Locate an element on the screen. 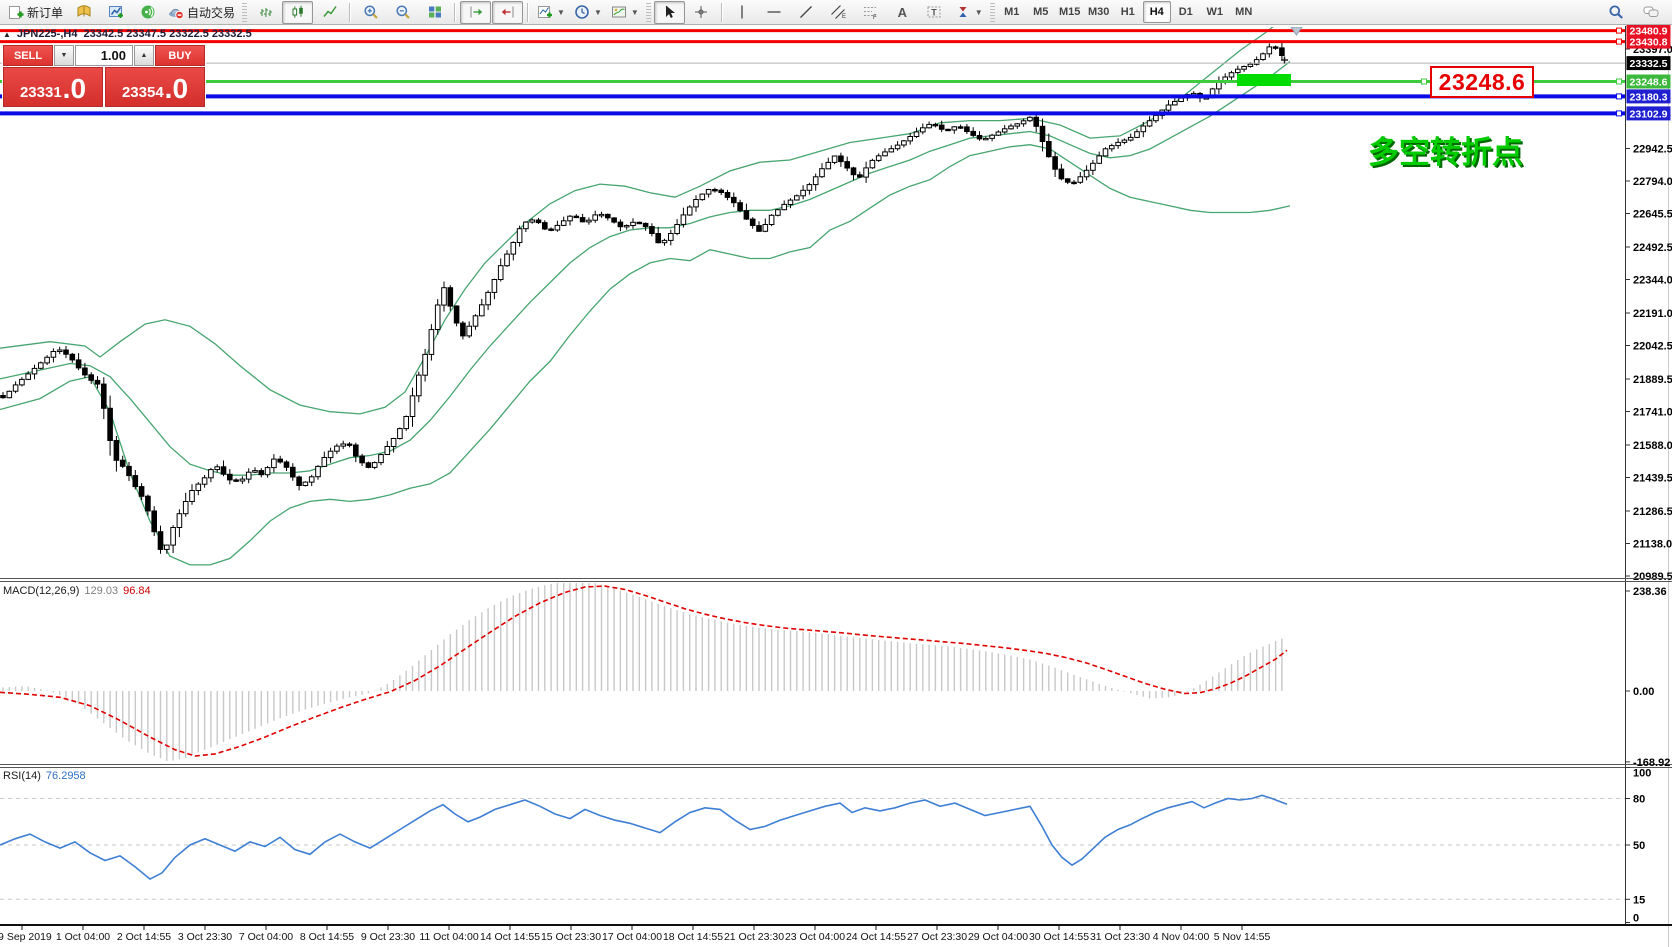 The image size is (1672, 947). svg-text: 17 Oct 04:00 is located at coordinates (632, 937).